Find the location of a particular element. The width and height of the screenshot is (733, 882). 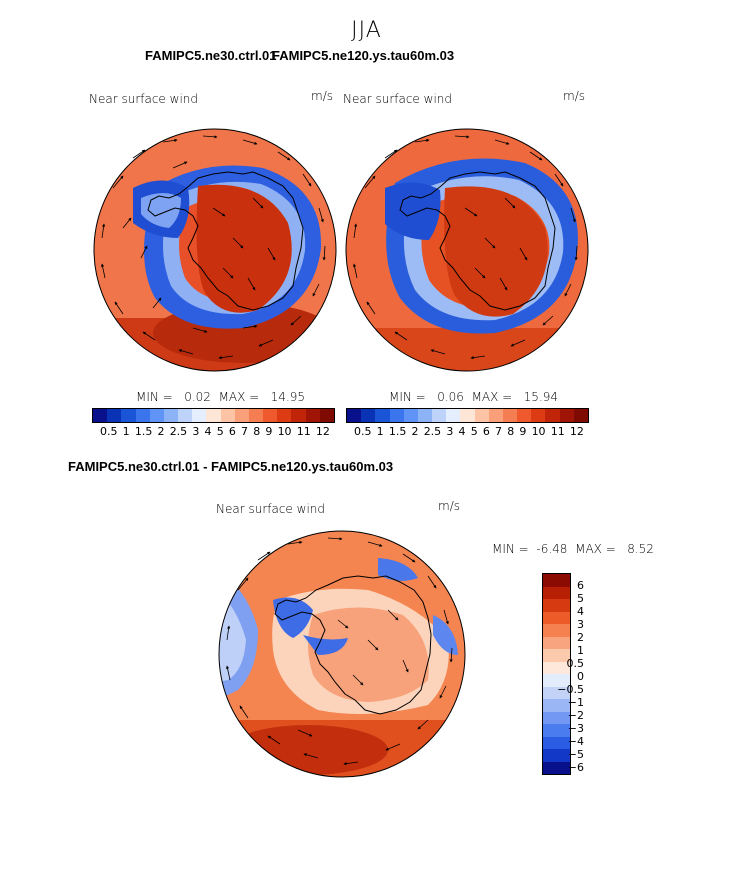

panel2-max-value: 15.94 is located at coordinates (541, 397).